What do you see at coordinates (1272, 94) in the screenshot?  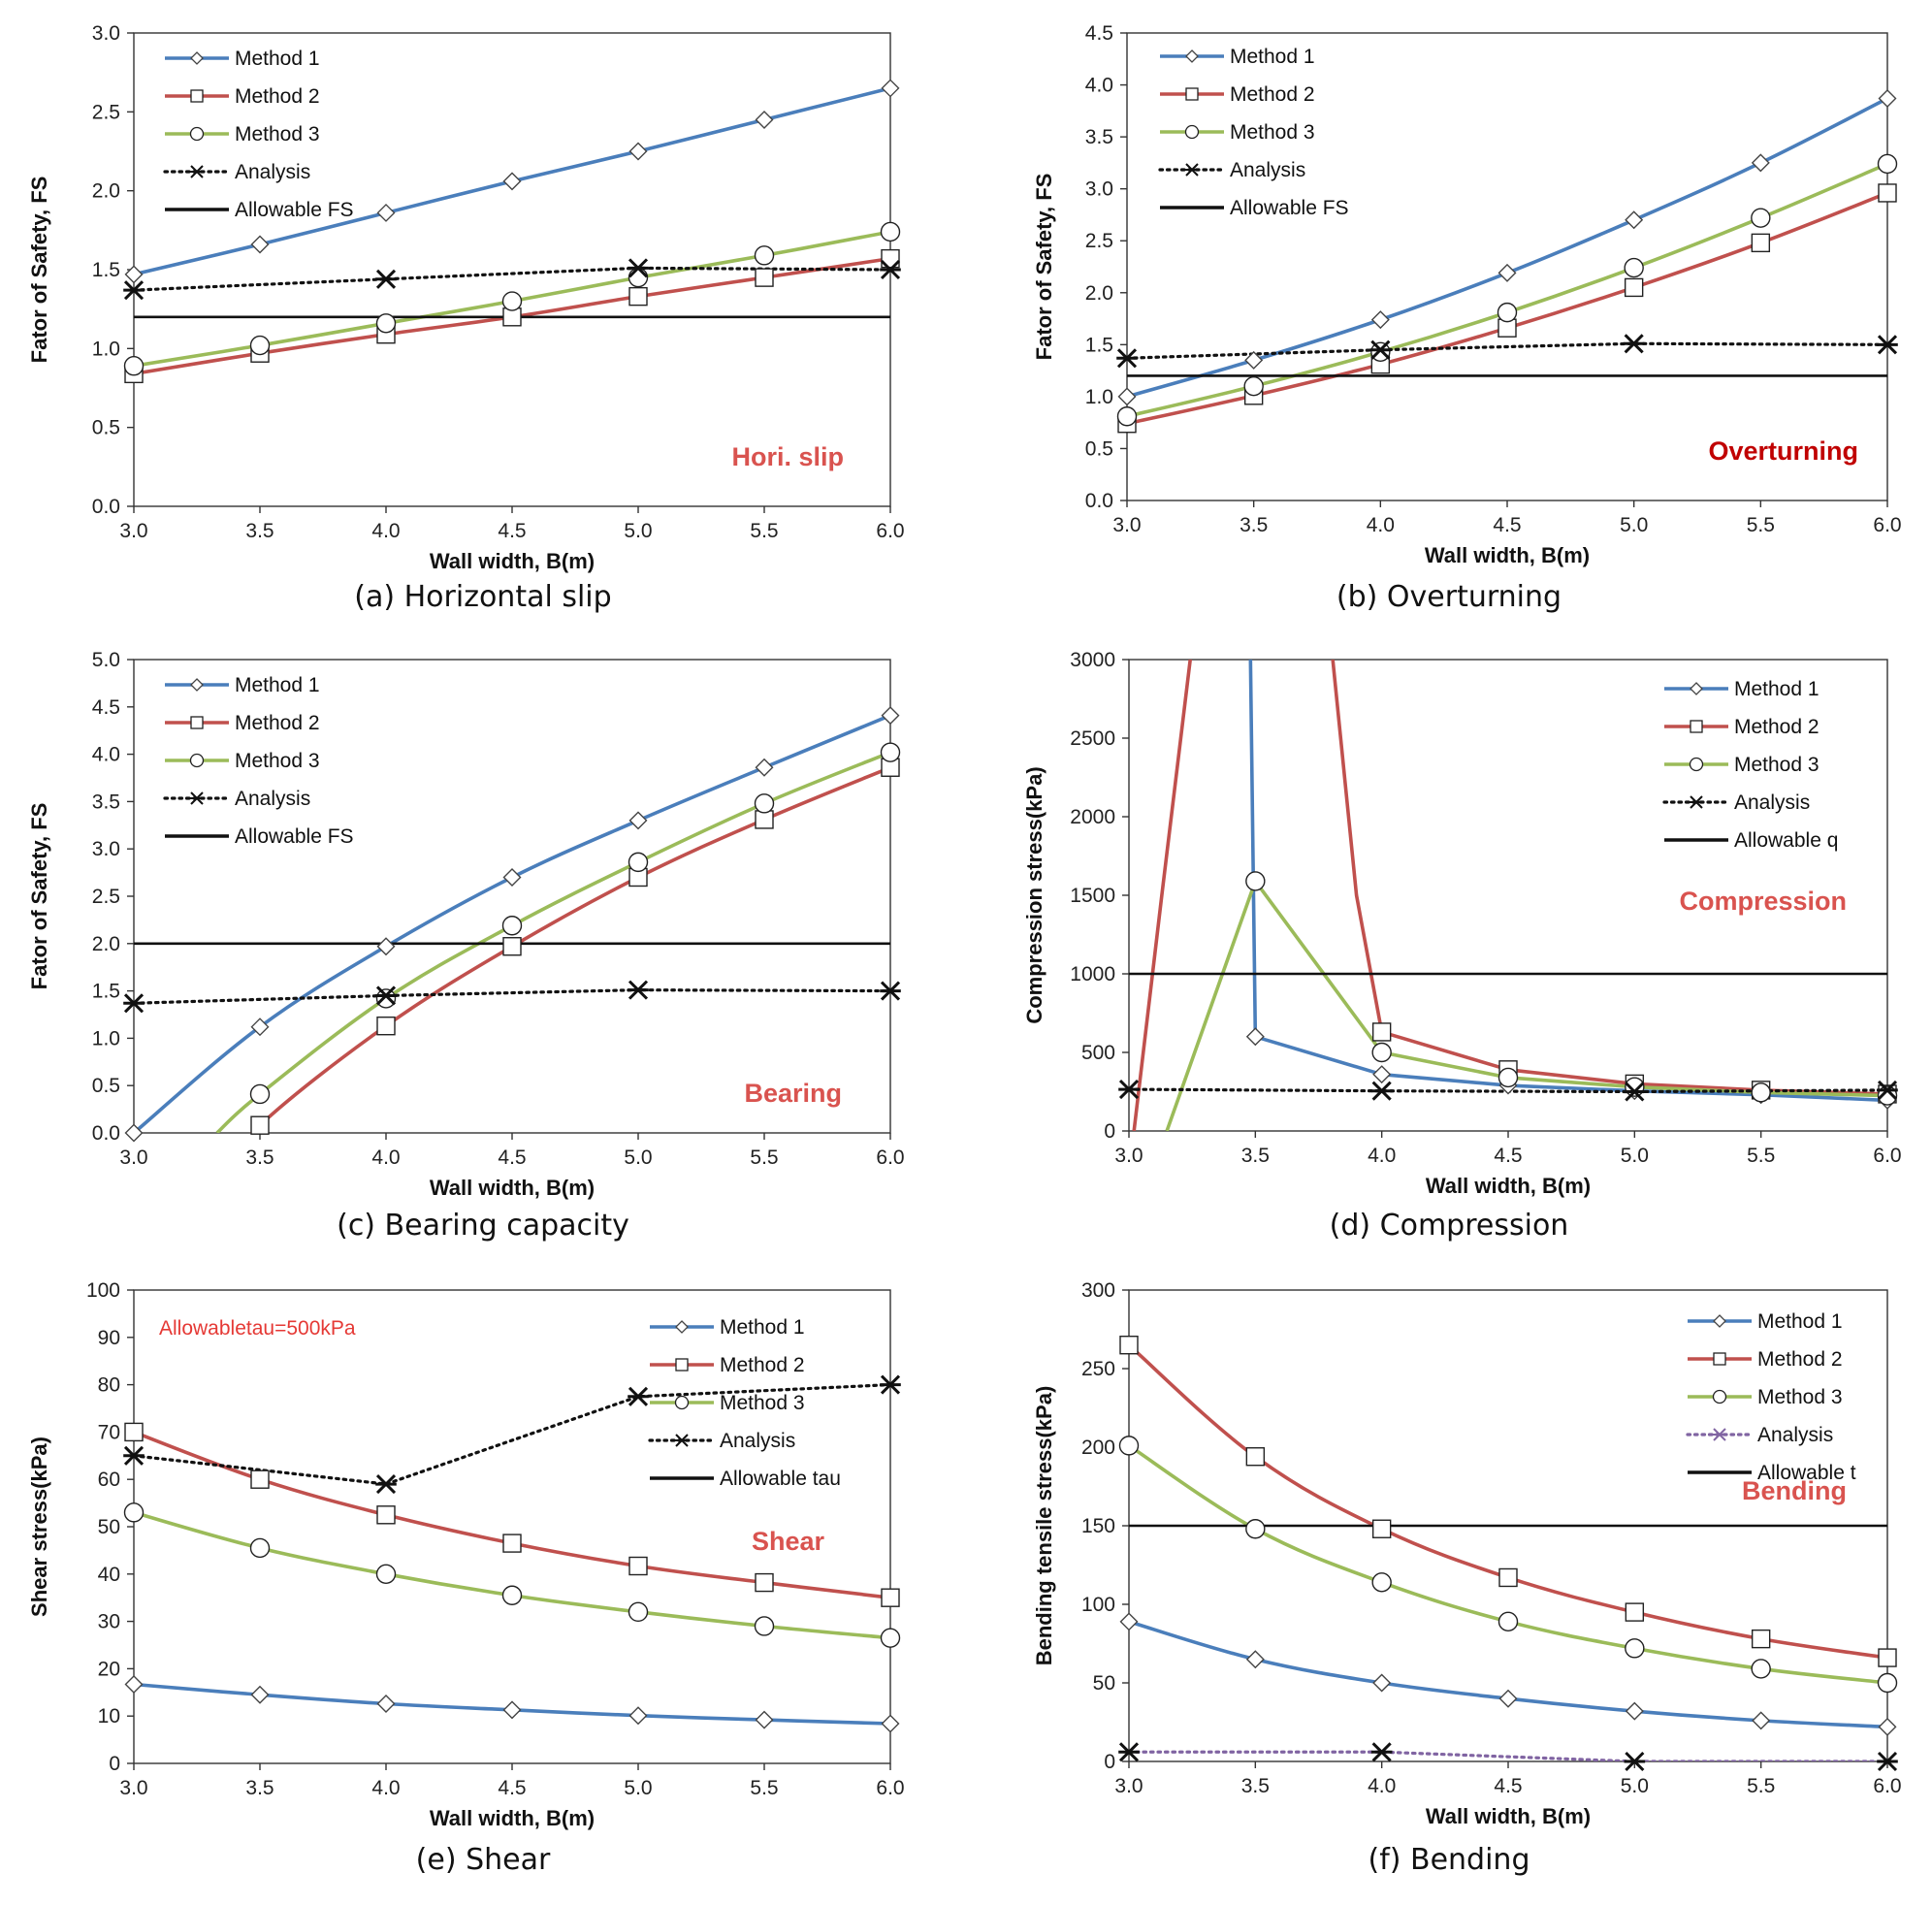 I see `legend-label: Method 2` at bounding box center [1272, 94].